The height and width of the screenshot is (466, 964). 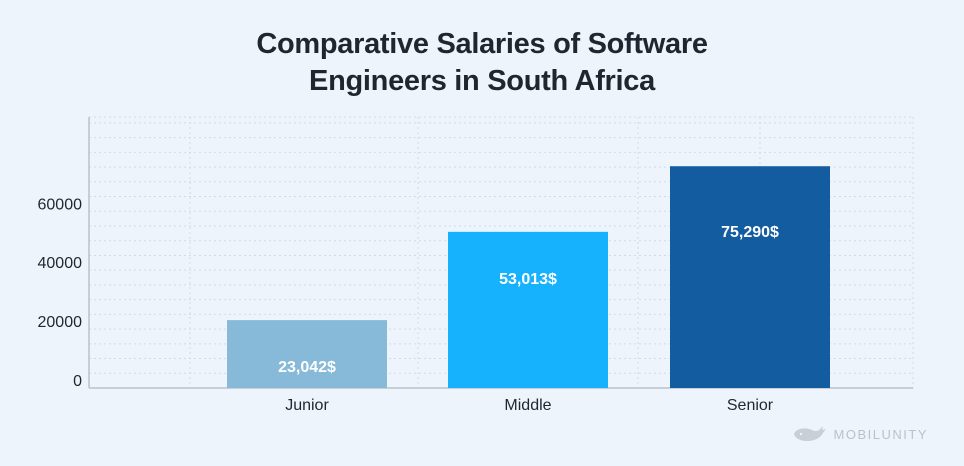 I want to click on x-tick-label: Junior, so click(x=307, y=405).